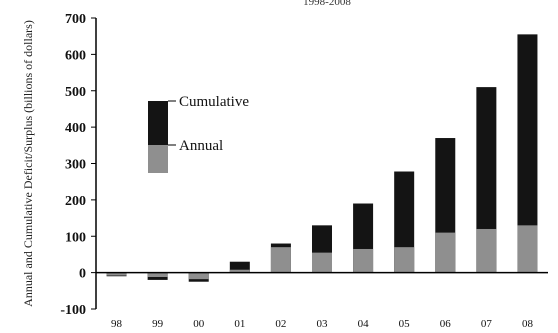 This screenshot has height=333, width=558. I want to click on x-tick-label: 02, so click(280, 324).